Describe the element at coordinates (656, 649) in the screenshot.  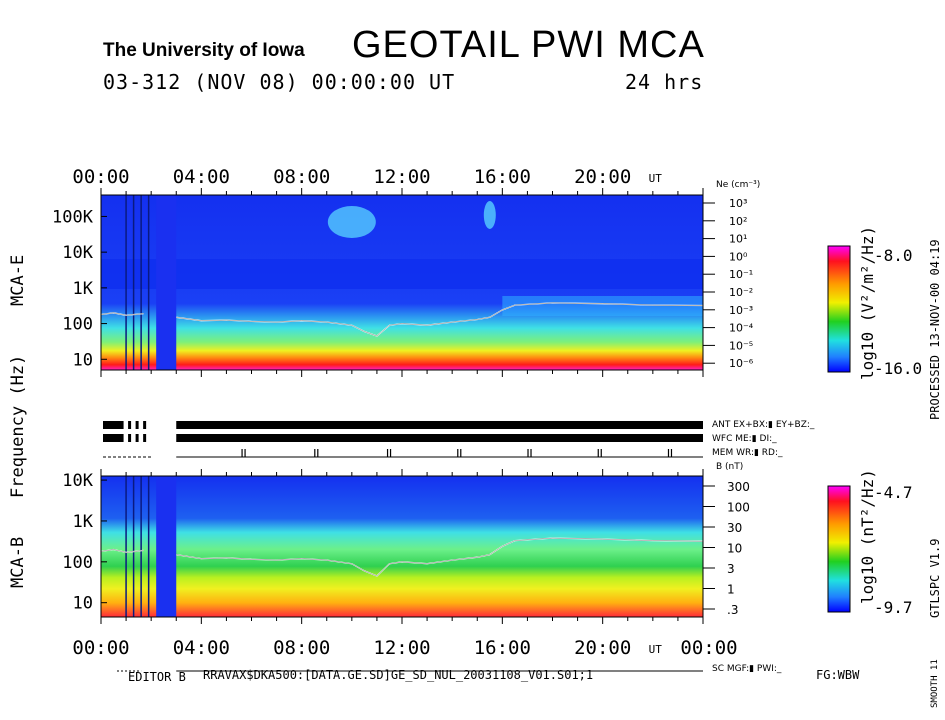
I see `b-x-unit-label: UT` at that location.